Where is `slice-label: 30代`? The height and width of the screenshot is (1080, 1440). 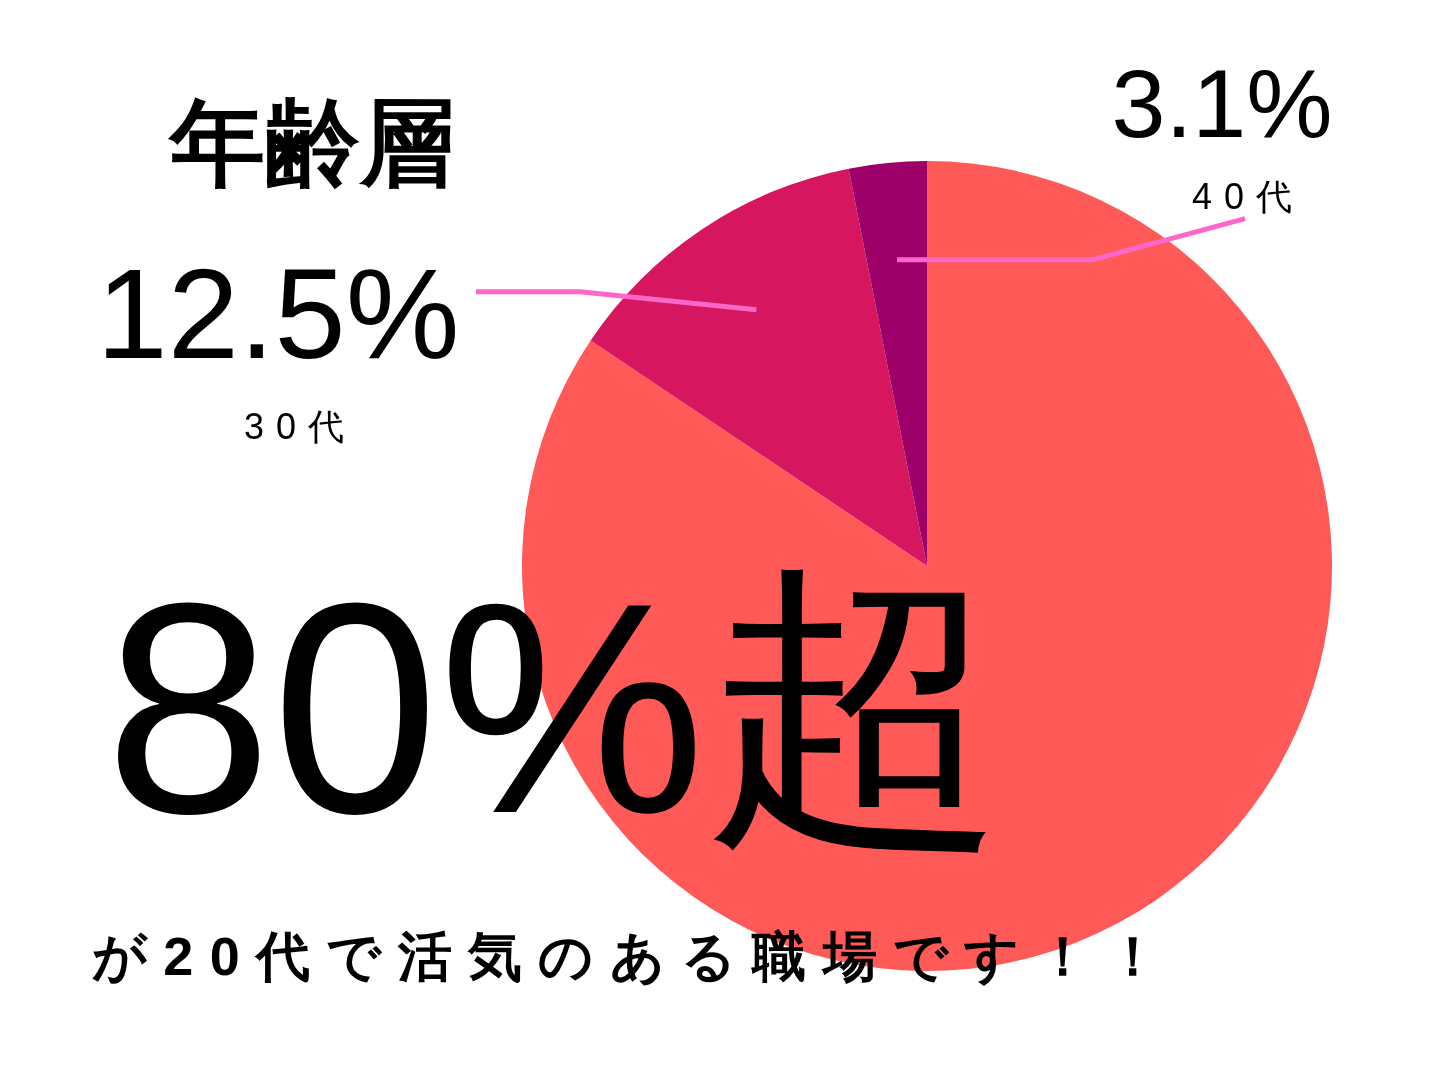
slice-label: 30代 is located at coordinates (300, 426).